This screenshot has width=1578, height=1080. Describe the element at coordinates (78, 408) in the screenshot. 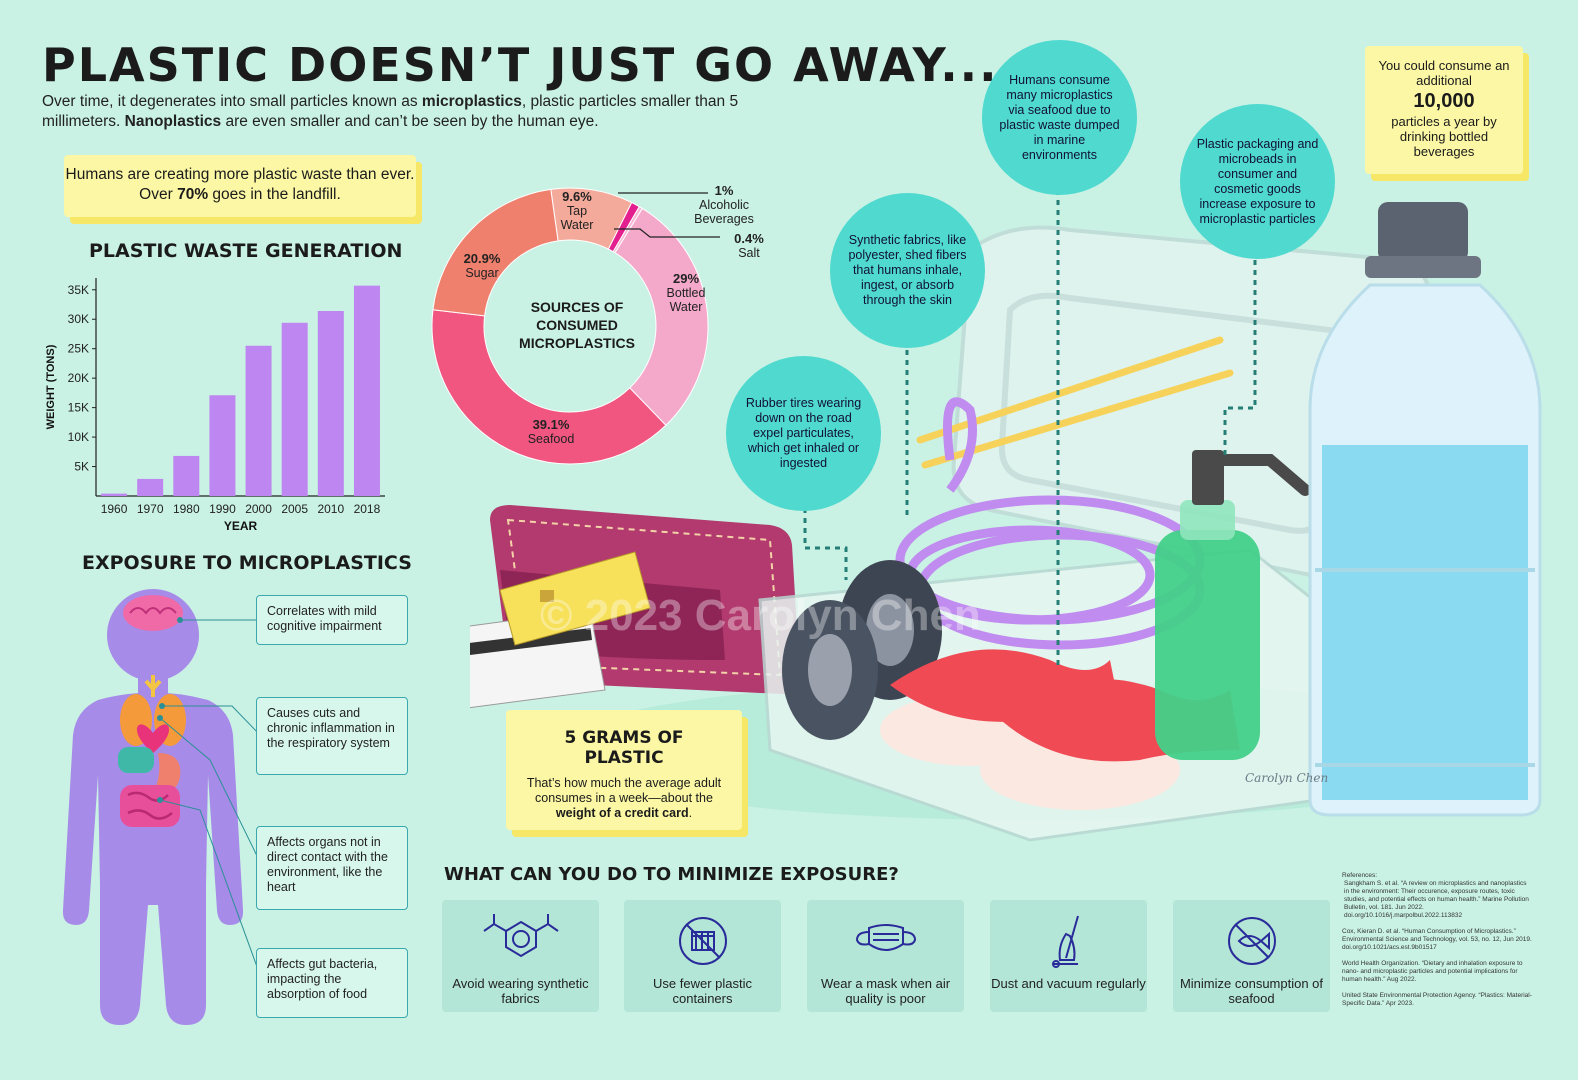

I see `y-tick-label: 15K` at that location.